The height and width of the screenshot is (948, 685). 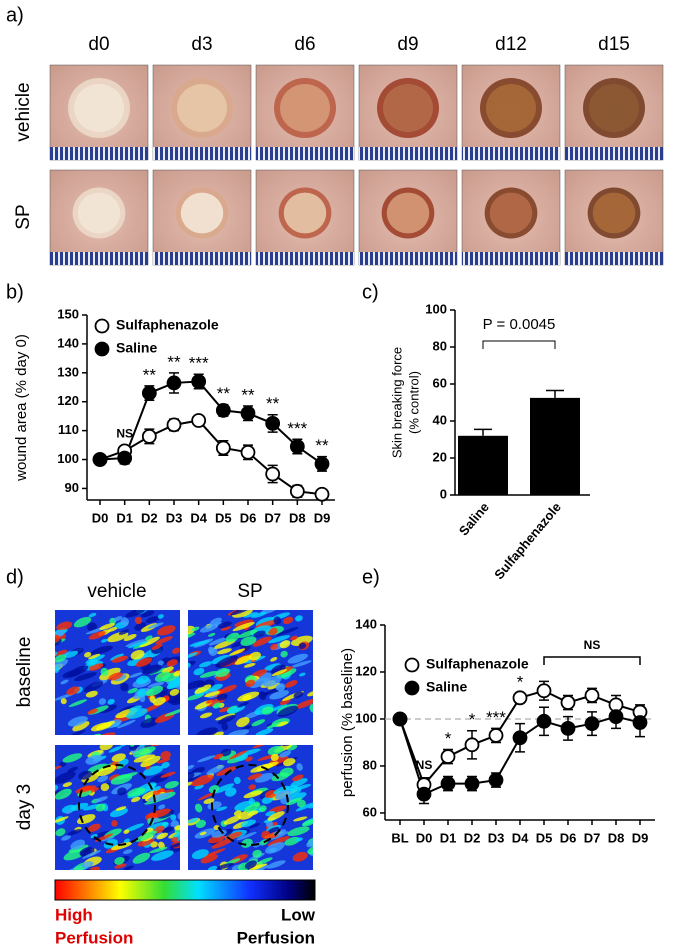 What do you see at coordinates (74, 914) in the screenshot?
I see `scale-high: High` at bounding box center [74, 914].